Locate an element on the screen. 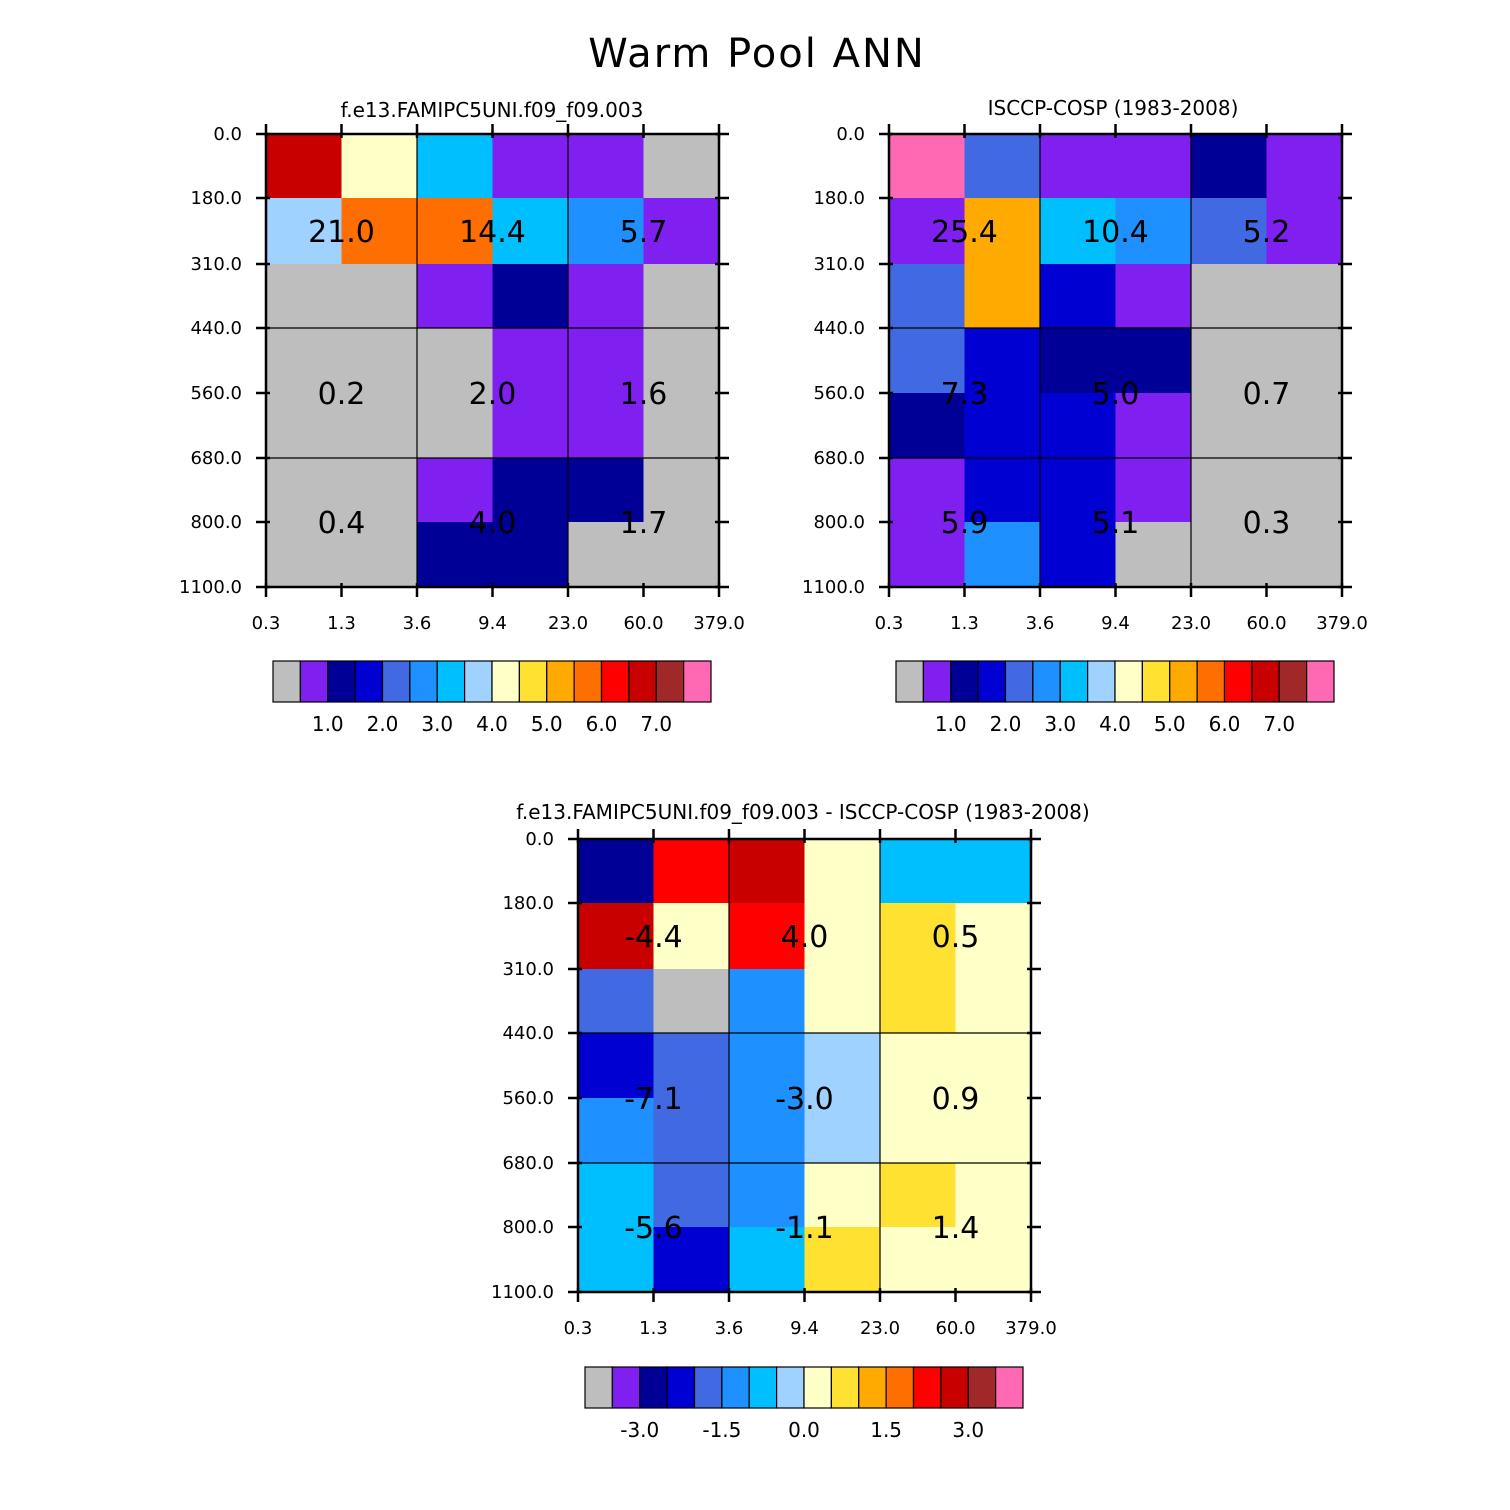  cell-value-label: 0.5 is located at coordinates (956, 937).